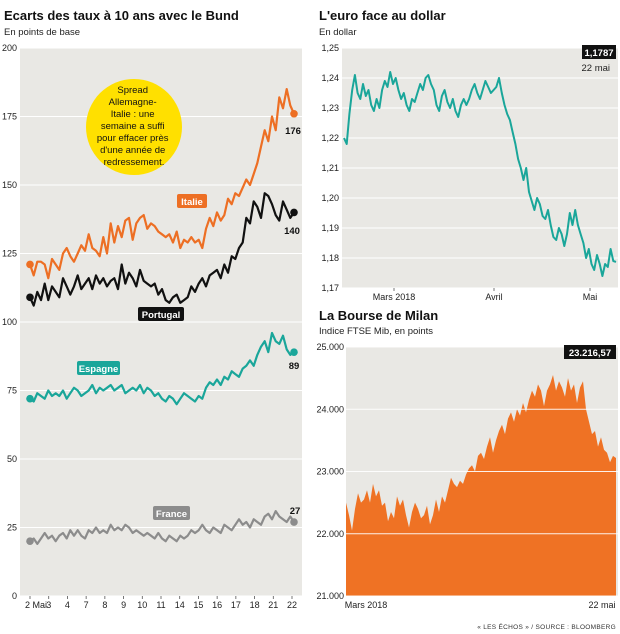 The height and width of the screenshot is (634, 620). Describe the element at coordinates (132, 150) in the screenshot. I see `spread-note-line: d'une année de` at that location.